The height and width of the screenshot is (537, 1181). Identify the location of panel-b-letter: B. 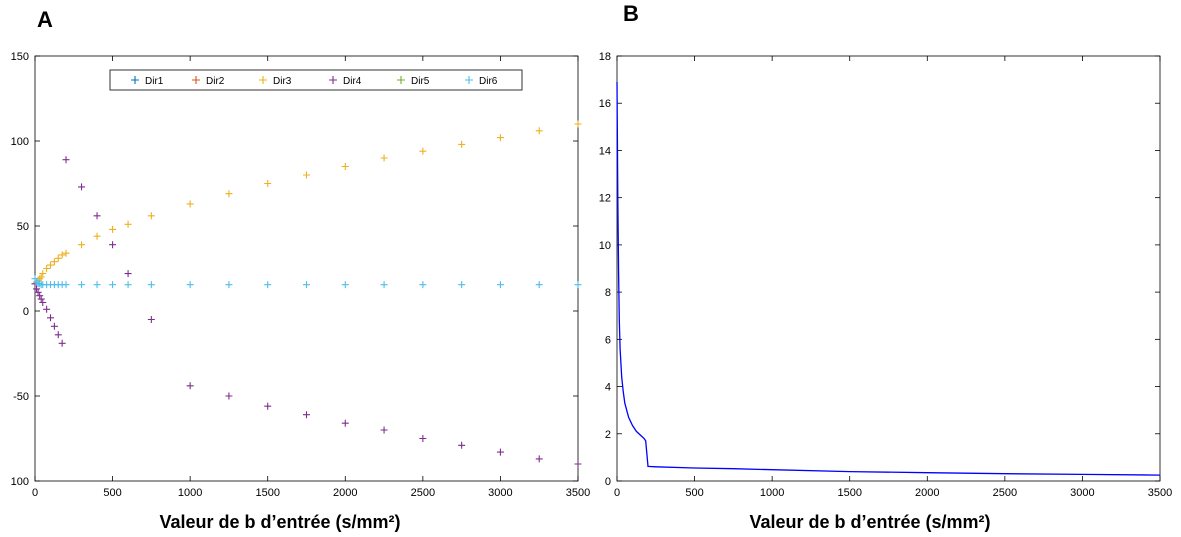
(631, 13).